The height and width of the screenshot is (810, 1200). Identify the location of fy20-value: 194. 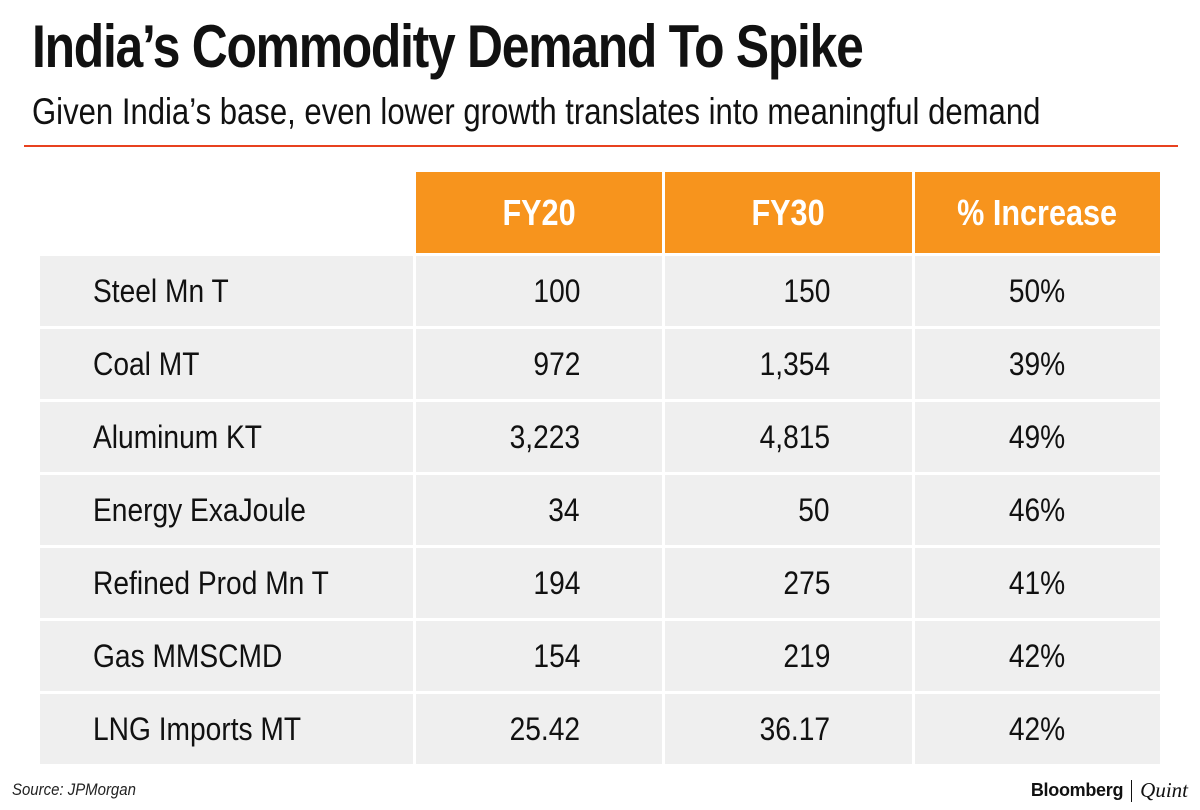
(539, 583).